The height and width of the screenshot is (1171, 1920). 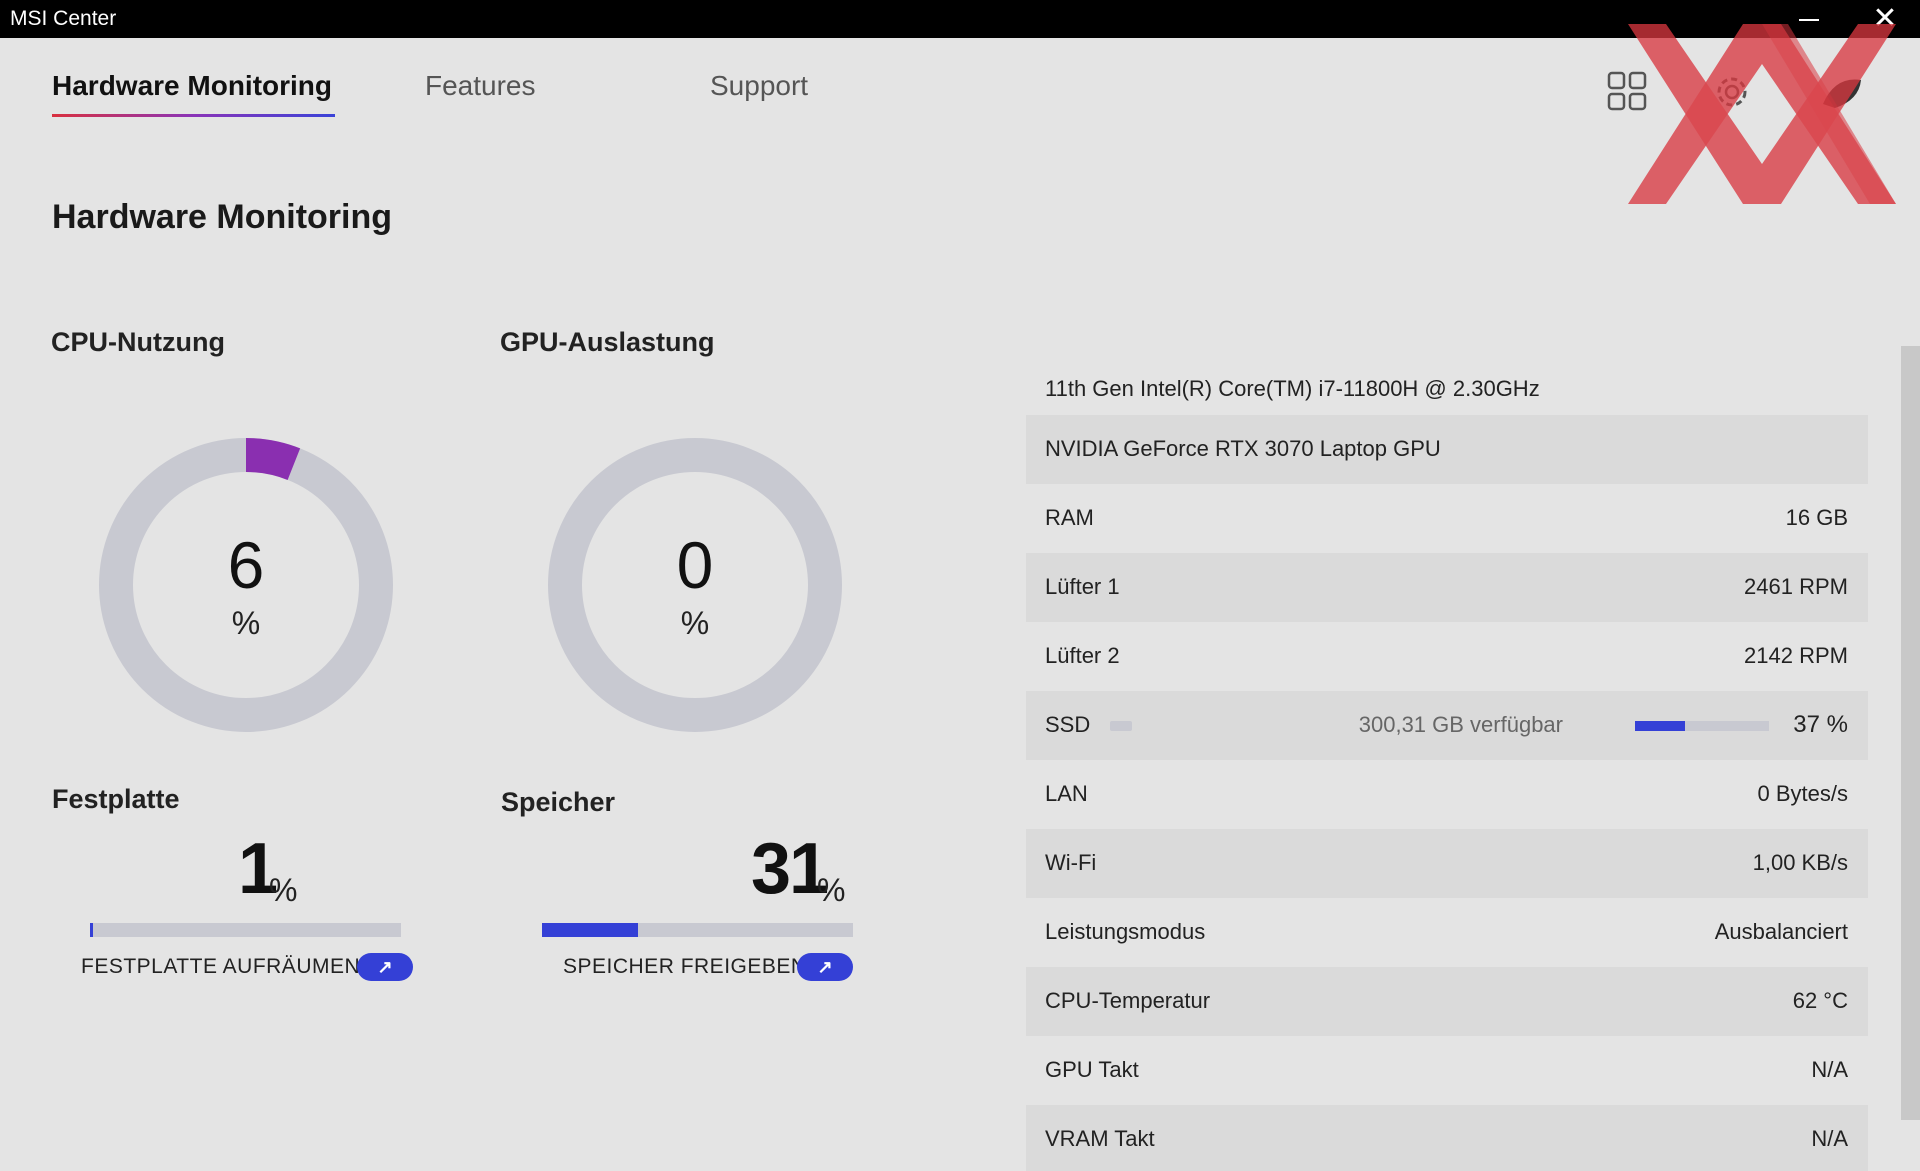 I want to click on info-key: Lüfter 2, so click(x=1082, y=655).